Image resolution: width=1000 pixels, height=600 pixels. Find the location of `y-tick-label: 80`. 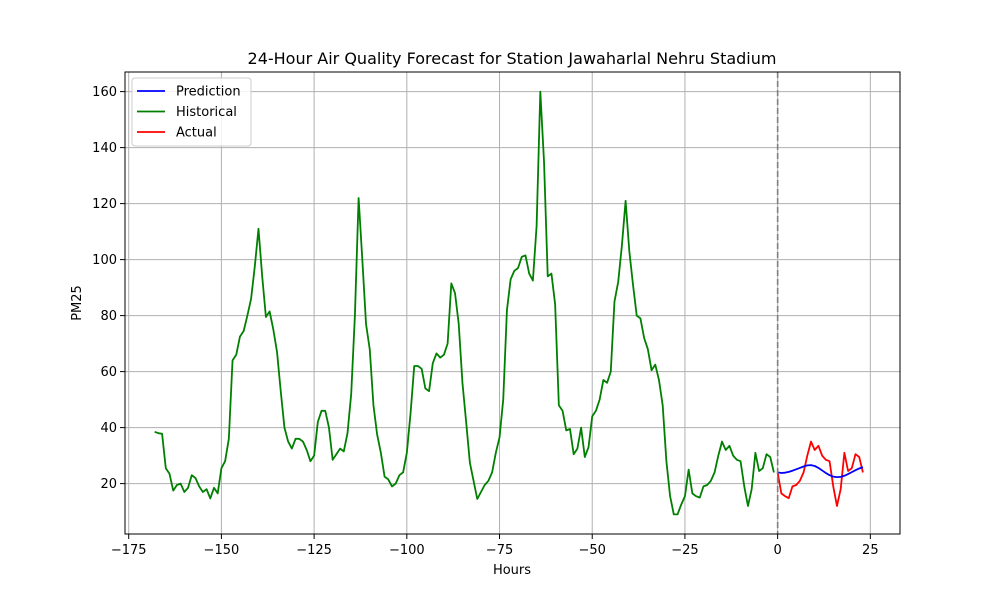

y-tick-label: 80 is located at coordinates (108, 316).